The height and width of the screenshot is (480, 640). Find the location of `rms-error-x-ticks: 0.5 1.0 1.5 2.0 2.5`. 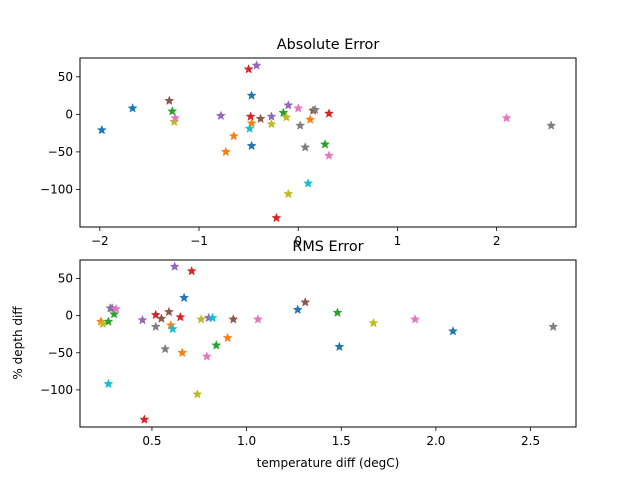

rms-error-x-ticks: 0.5 1.0 1.5 2.0 2.5 is located at coordinates (341, 437).